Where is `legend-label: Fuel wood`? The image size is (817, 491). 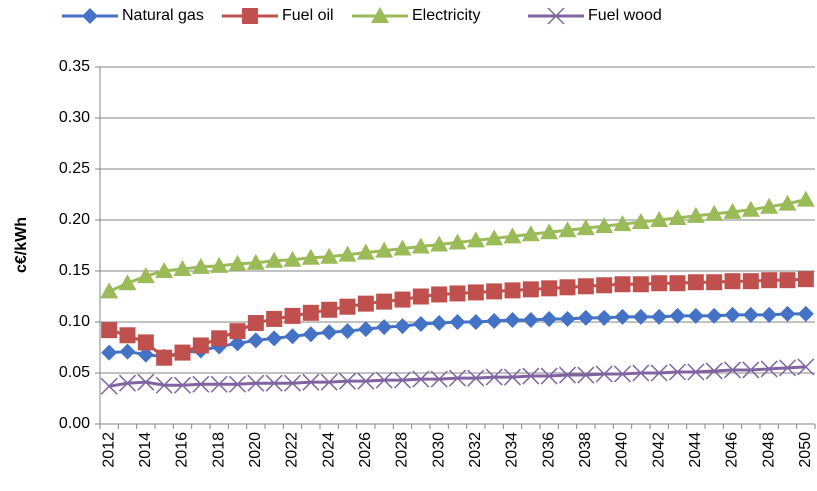
legend-label: Fuel wood is located at coordinates (625, 15).